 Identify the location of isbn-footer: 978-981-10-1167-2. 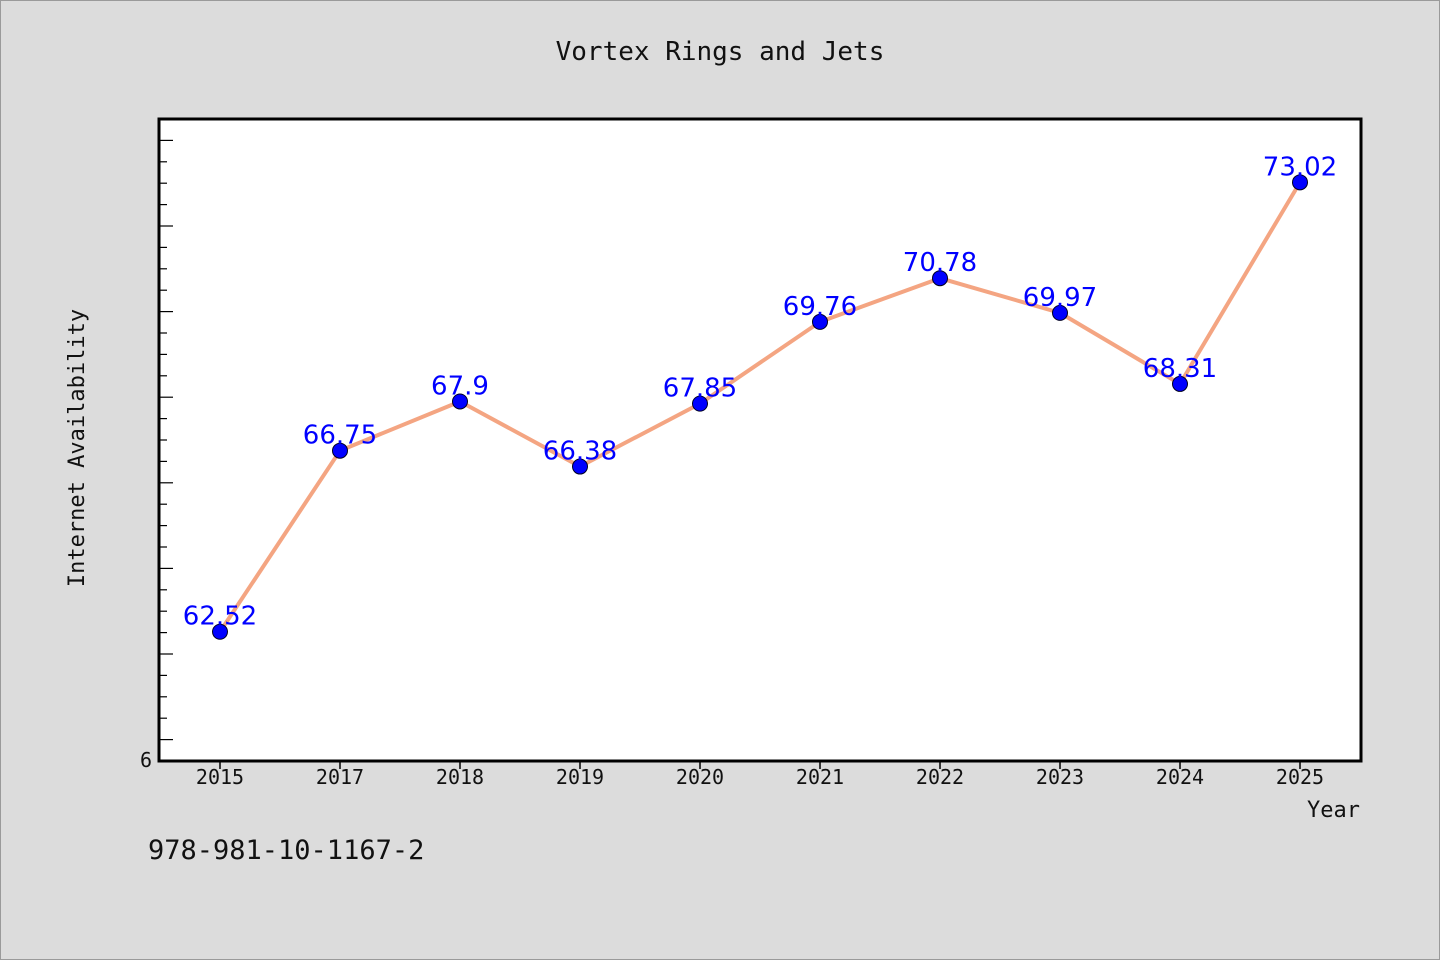
(286, 850).